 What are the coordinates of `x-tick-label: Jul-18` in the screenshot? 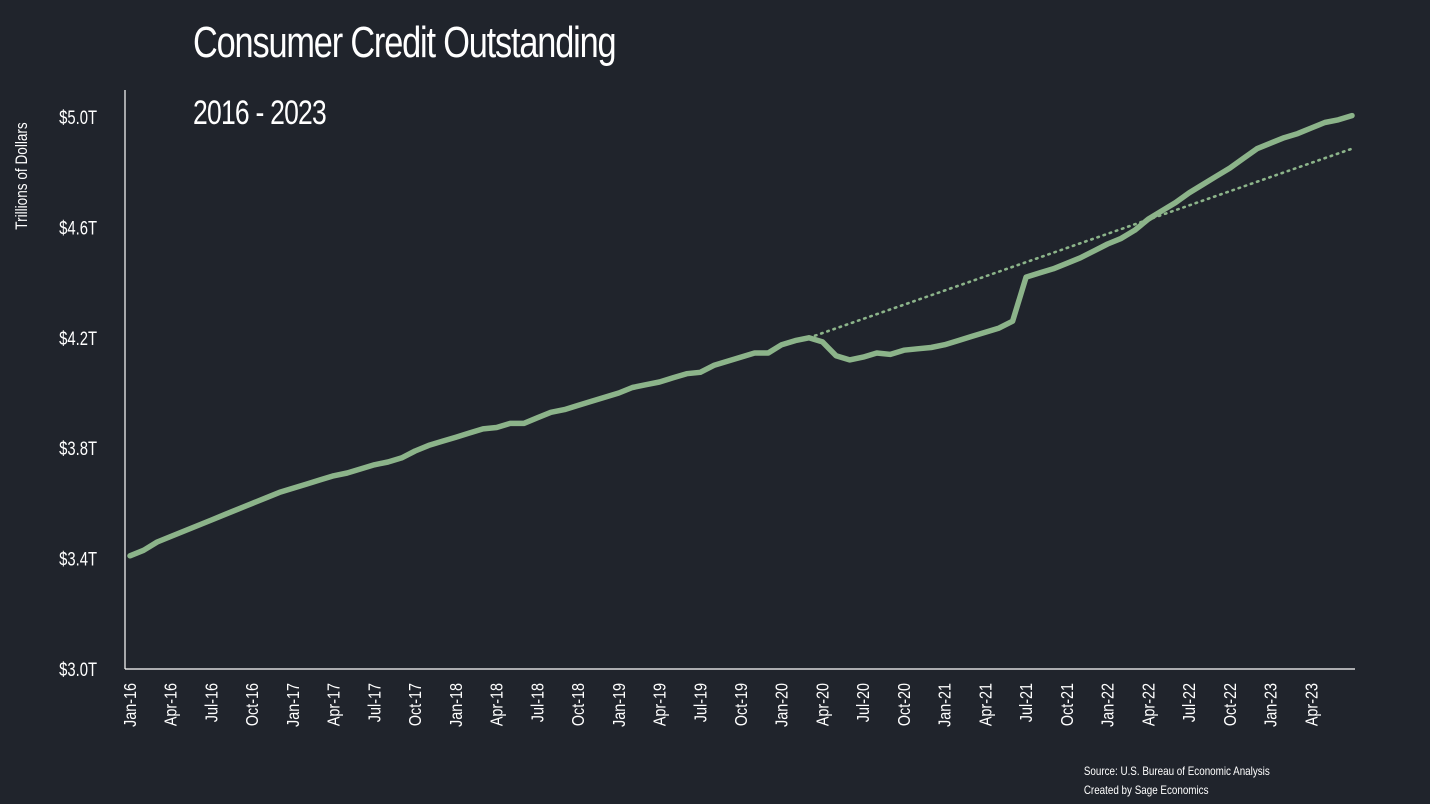 It's located at (538, 702).